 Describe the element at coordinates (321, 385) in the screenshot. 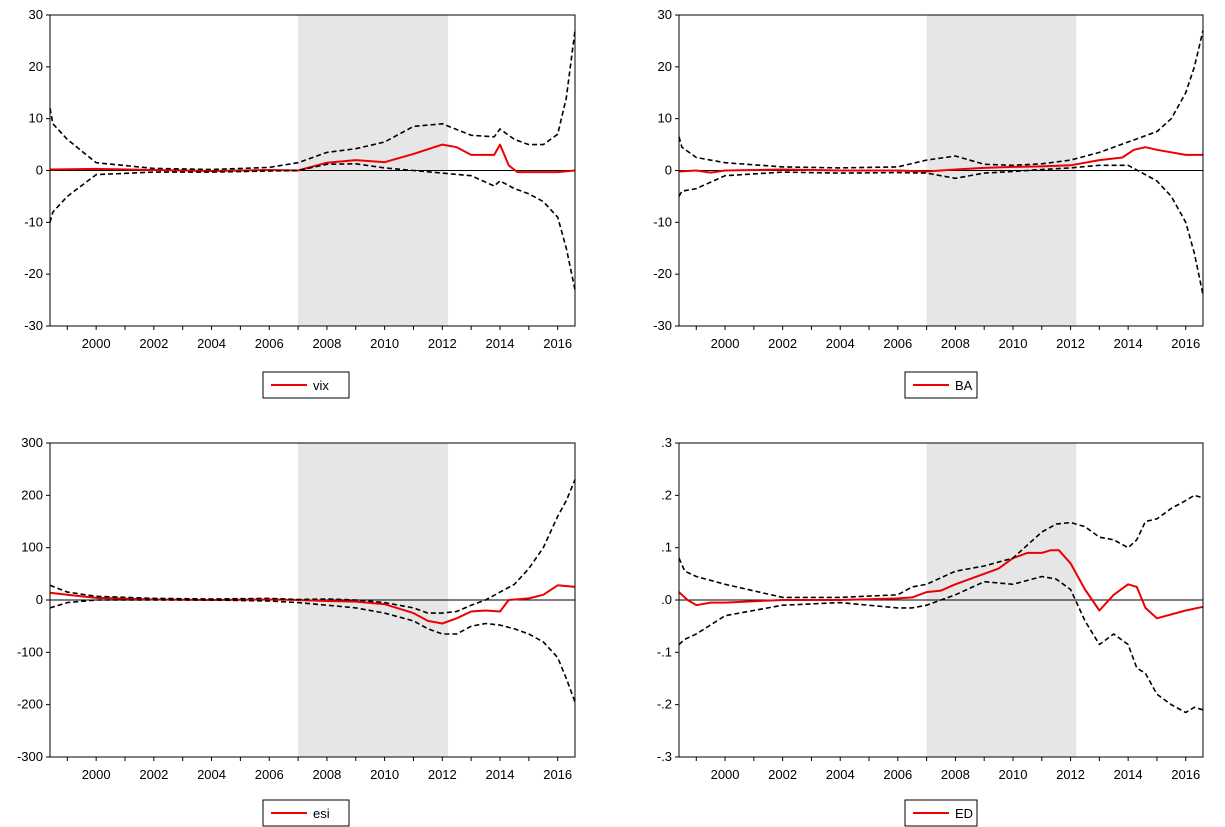

I see `legend-label: vix` at that location.